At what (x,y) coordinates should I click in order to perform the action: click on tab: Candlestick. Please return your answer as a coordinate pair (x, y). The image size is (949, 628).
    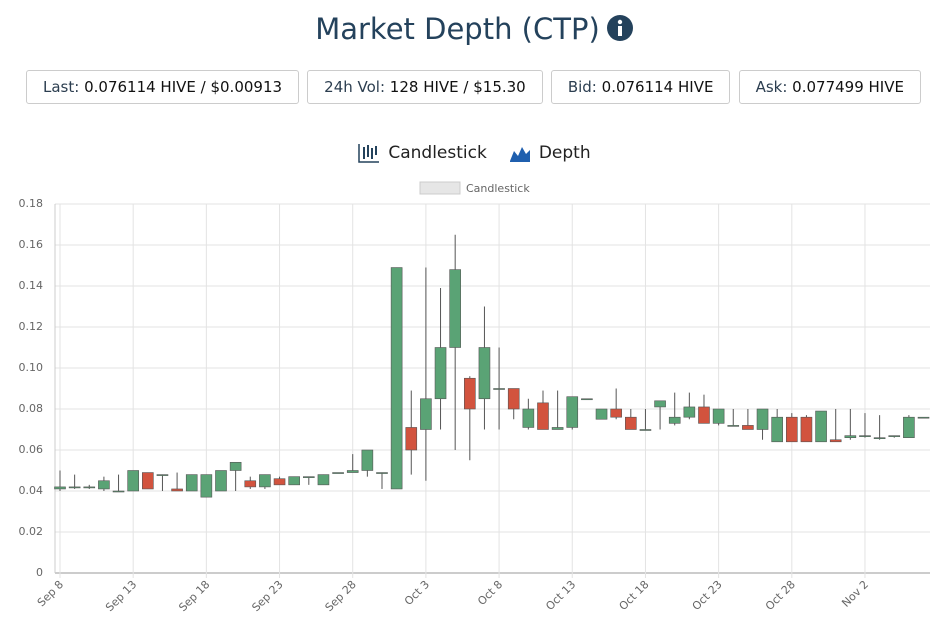
    Looking at the image, I should click on (422, 153).